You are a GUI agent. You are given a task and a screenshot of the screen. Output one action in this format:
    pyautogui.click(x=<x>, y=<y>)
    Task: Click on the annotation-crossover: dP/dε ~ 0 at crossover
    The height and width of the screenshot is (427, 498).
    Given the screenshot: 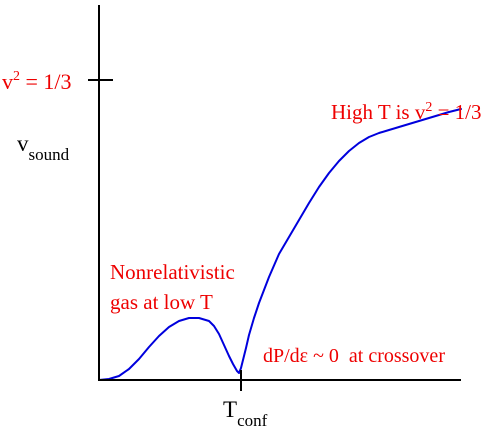 What is the action you would take?
    pyautogui.click(x=354, y=356)
    